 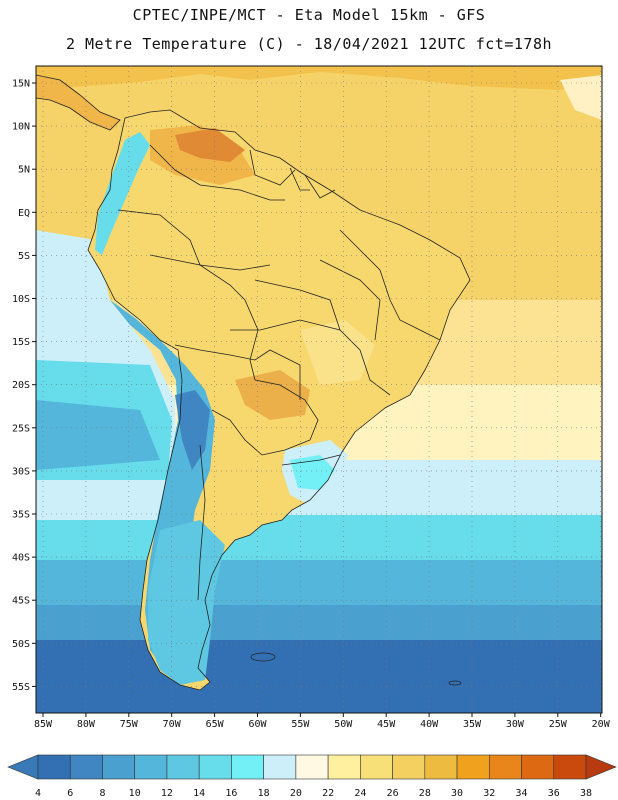 I want to click on colorbar-tick-label: 20, so click(x=296, y=793).